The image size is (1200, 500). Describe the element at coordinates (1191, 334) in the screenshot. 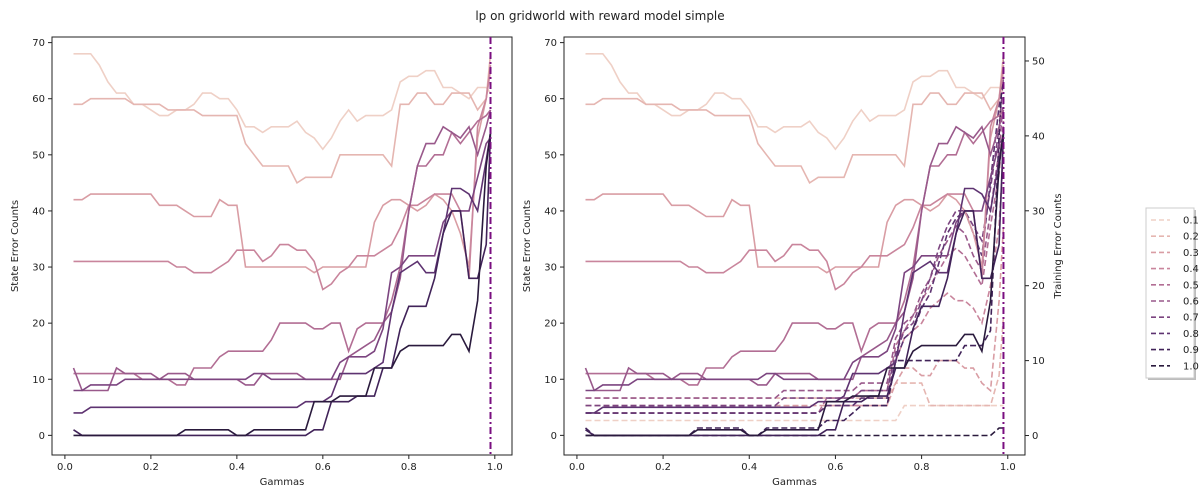

I see `legend-label: 0.8` at that location.